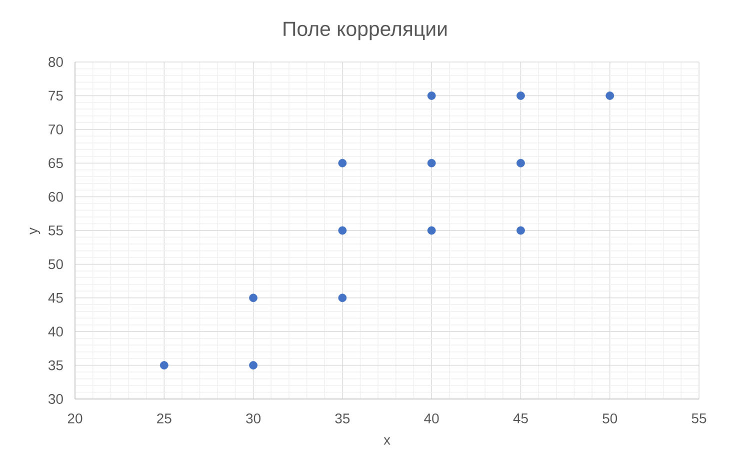 The image size is (730, 473). Describe the element at coordinates (431, 419) in the screenshot. I see `x-tick-label: 40` at that location.